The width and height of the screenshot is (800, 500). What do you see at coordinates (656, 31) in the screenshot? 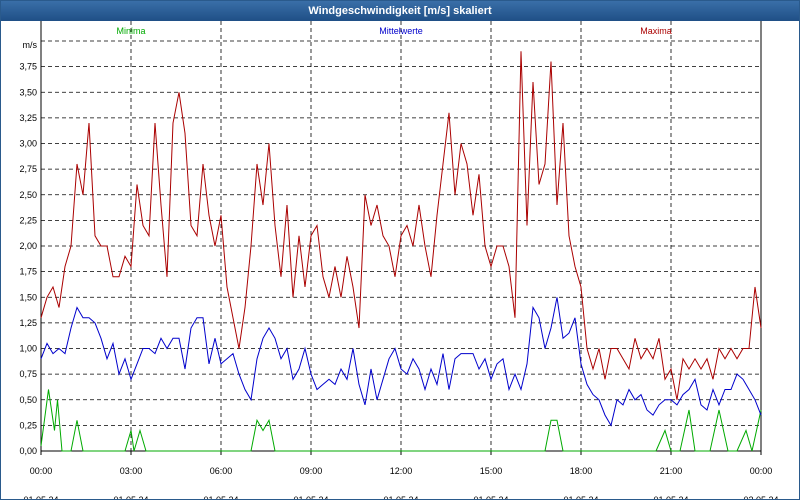
I see `legend-entry-maxima: Maxima` at bounding box center [656, 31].